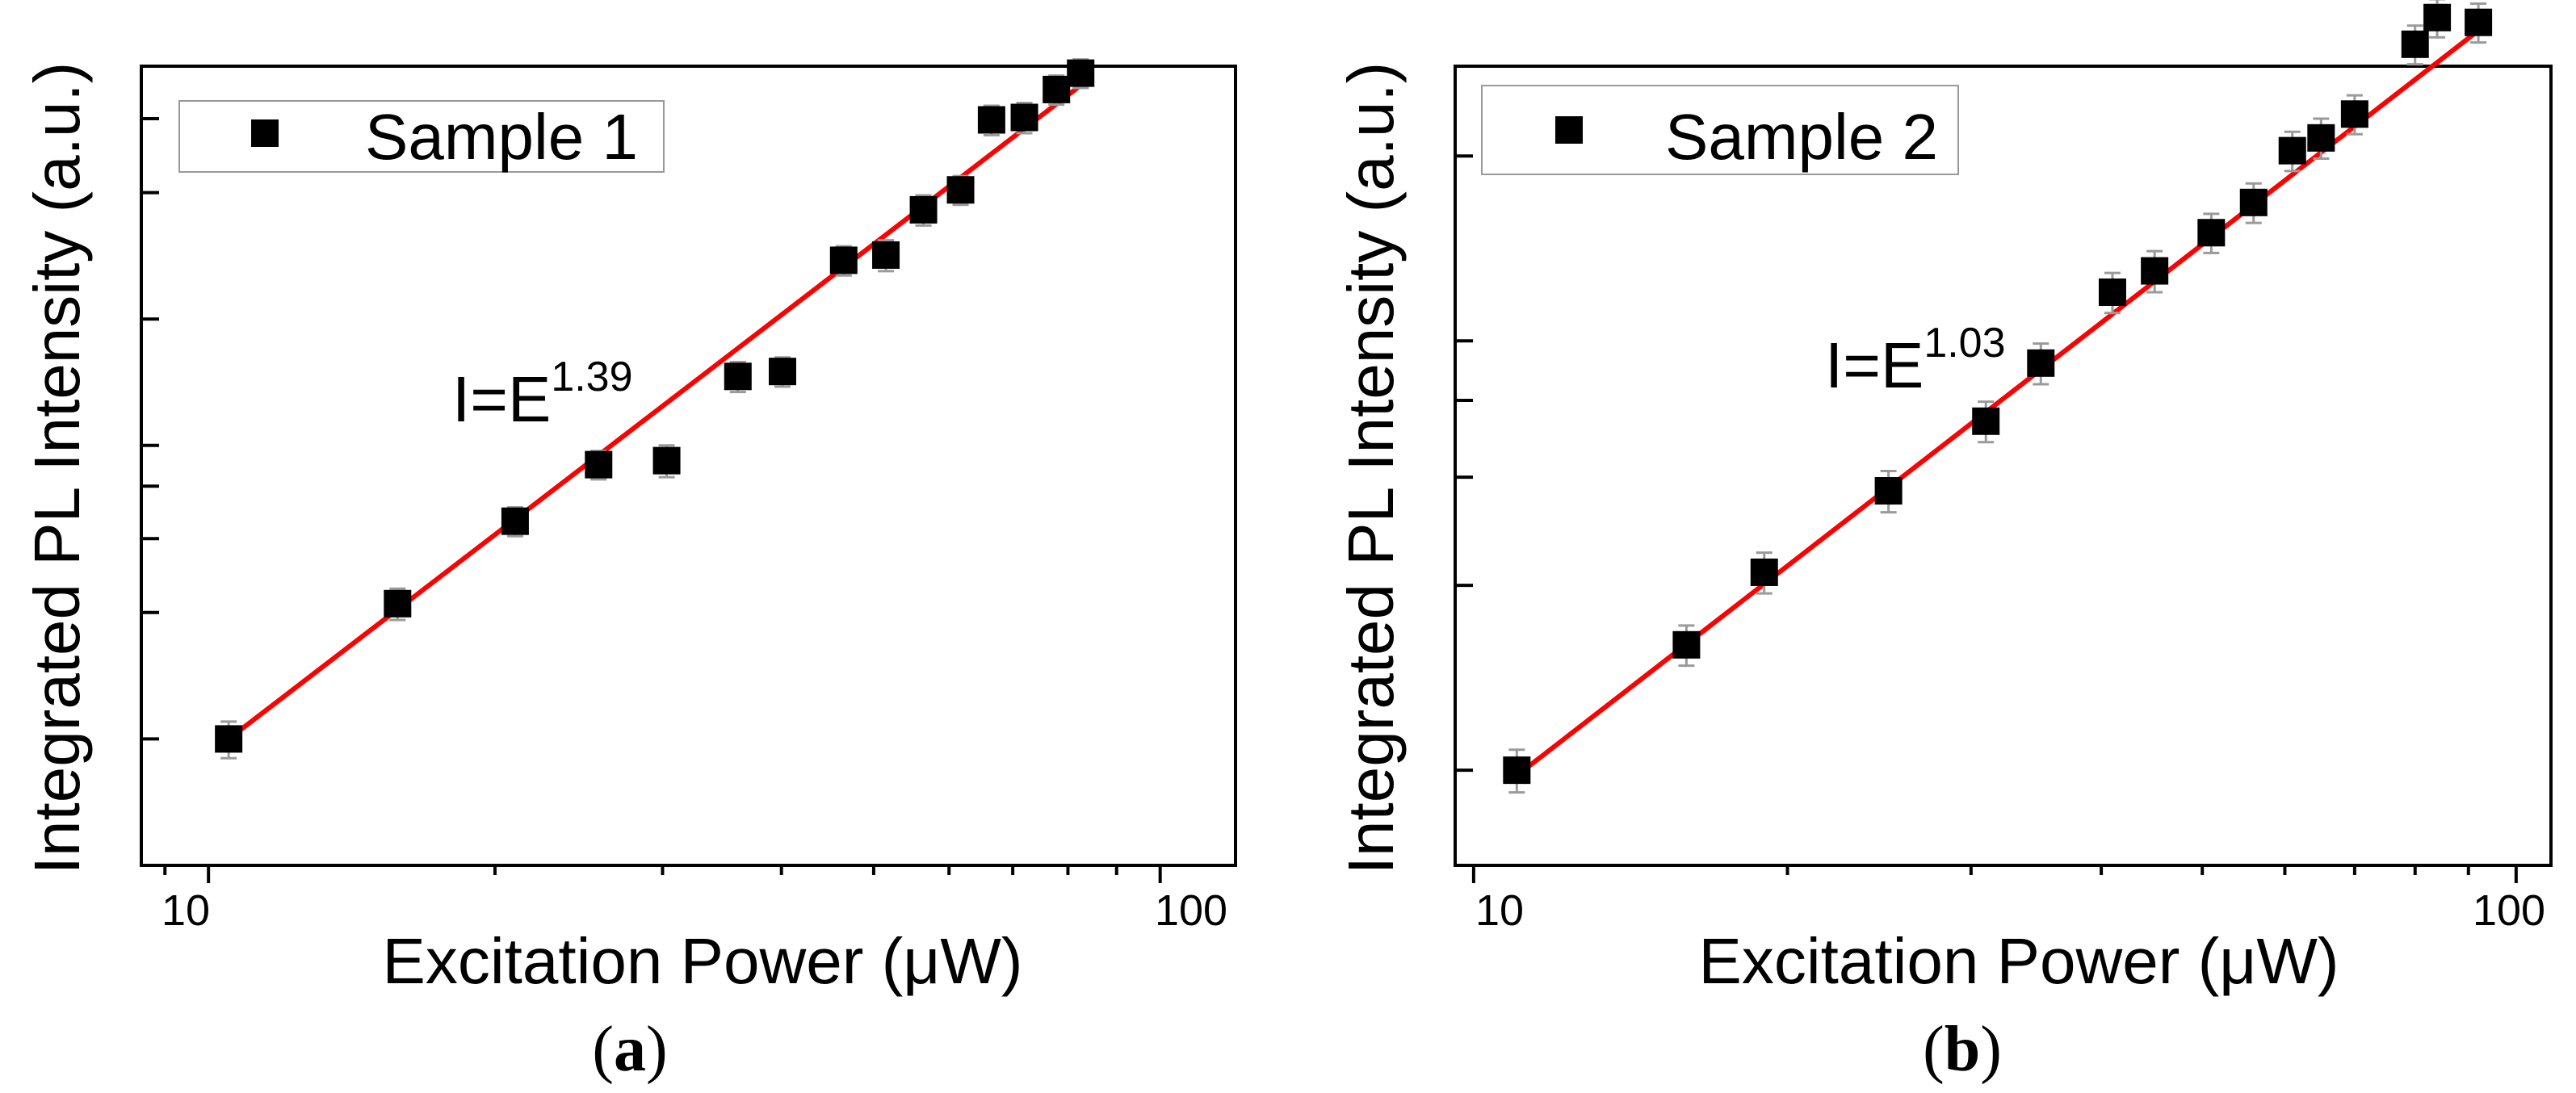  What do you see at coordinates (1191, 910) in the screenshot?
I see `panel-a-x-tick-label: 100` at bounding box center [1191, 910].